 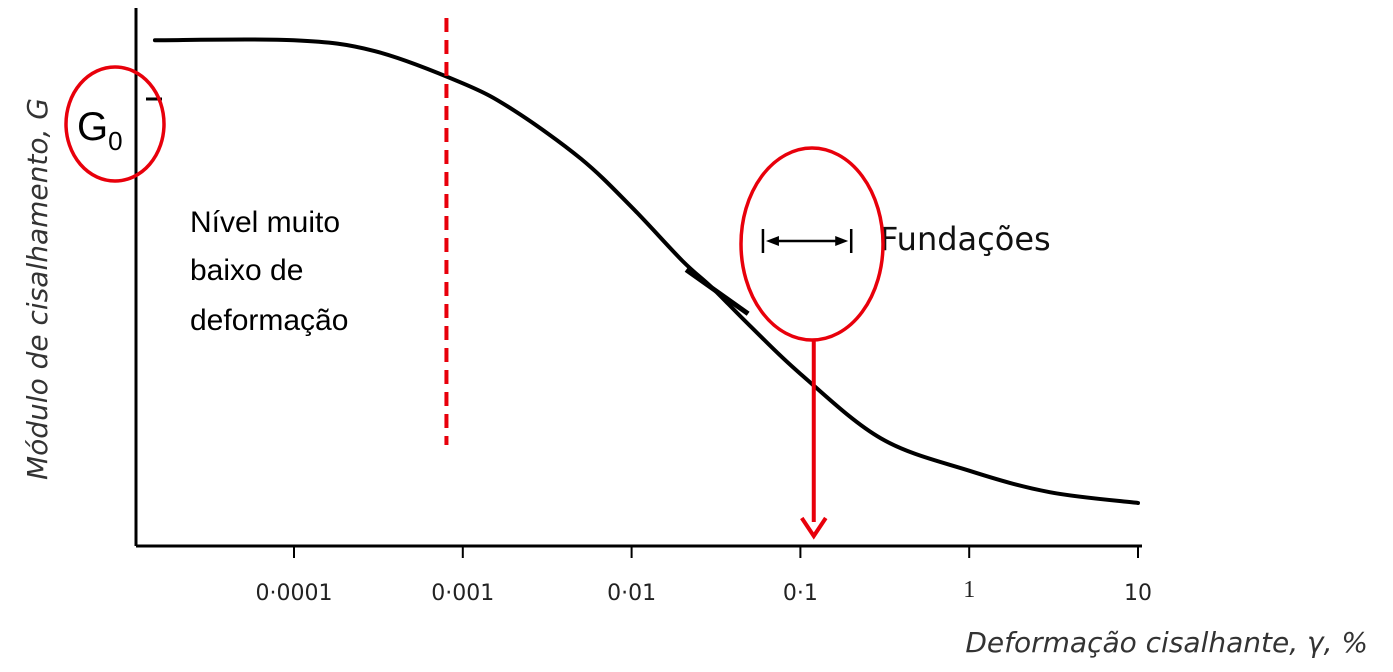 What do you see at coordinates (269, 320) in the screenshot?
I see `very-low-strain-line-3: deformação` at bounding box center [269, 320].